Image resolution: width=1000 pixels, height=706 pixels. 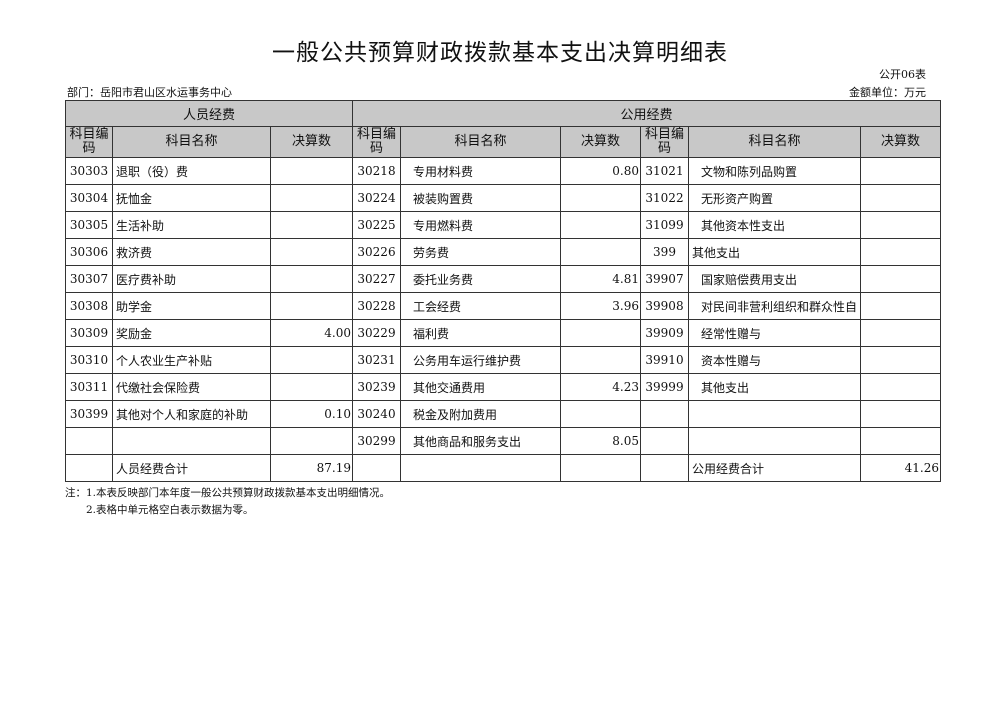 What do you see at coordinates (376, 252) in the screenshot?
I see `code-cell: 30226` at bounding box center [376, 252].